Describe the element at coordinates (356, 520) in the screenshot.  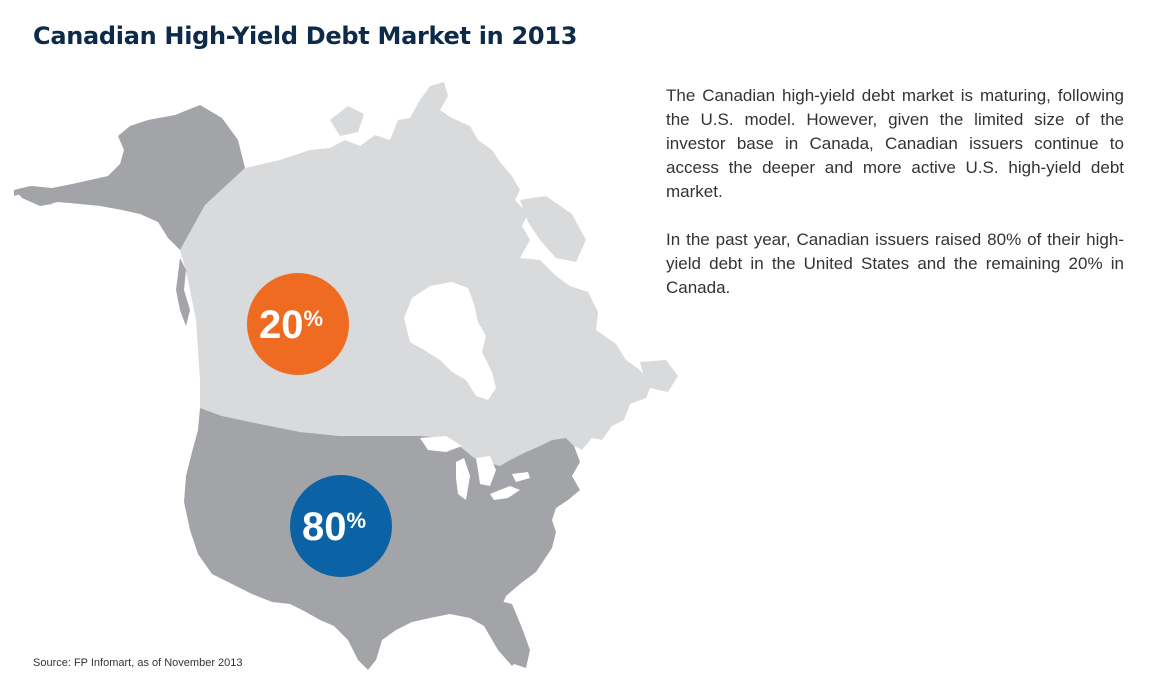
I see `us-share-unit: %` at that location.